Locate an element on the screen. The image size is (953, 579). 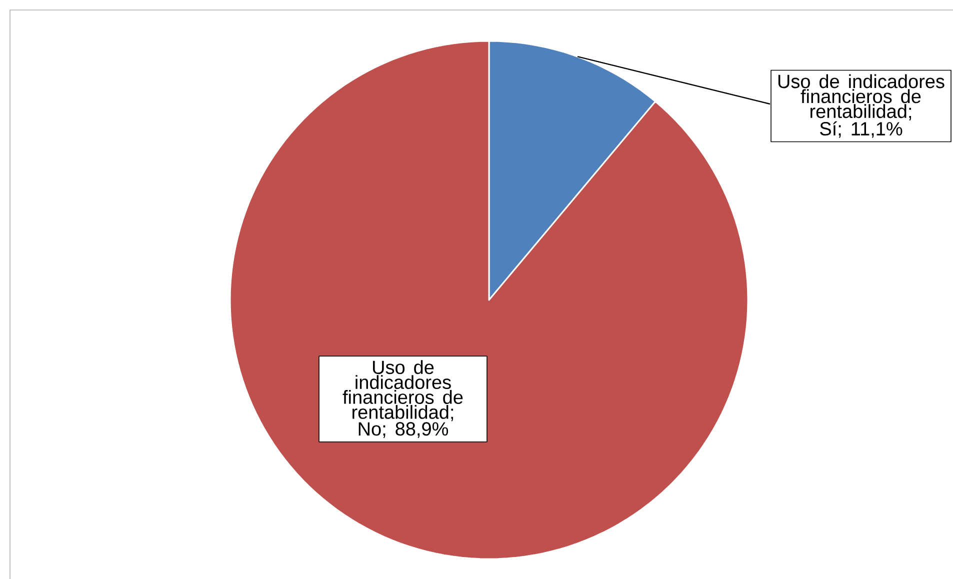
slice-label: Uso de indicadores financieros de rentabilidad; No; 88,9% is located at coordinates (402, 399).